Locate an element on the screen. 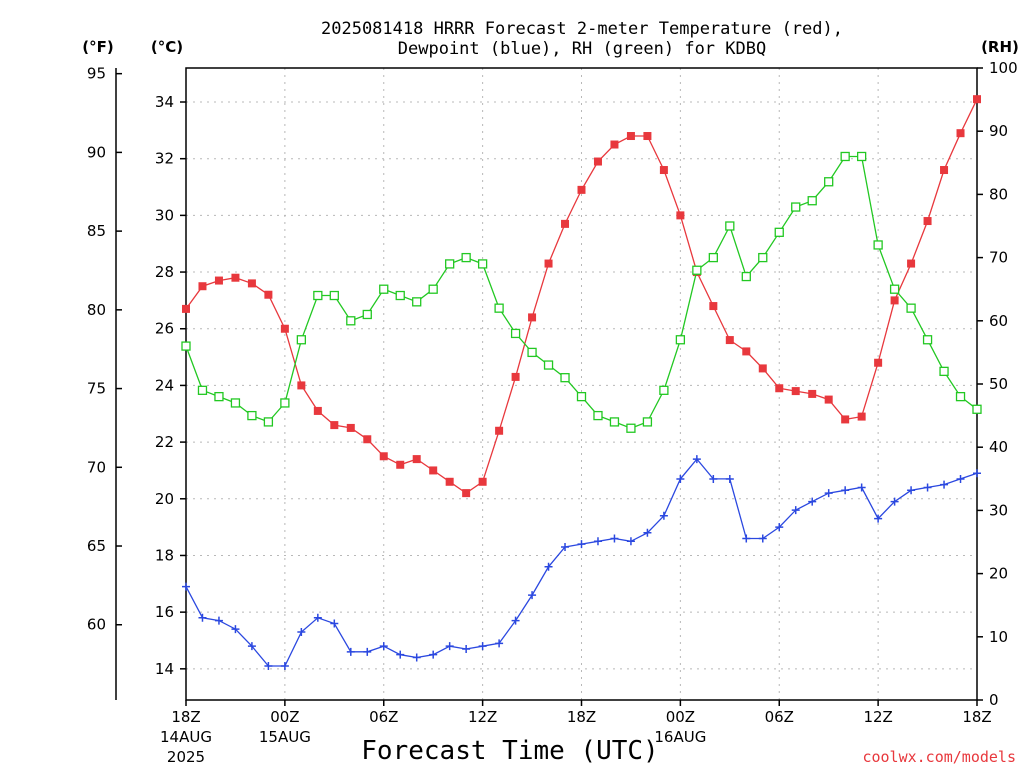 This screenshot has width=1024, height=768. rh-tick-label: 80 is located at coordinates (998, 194).